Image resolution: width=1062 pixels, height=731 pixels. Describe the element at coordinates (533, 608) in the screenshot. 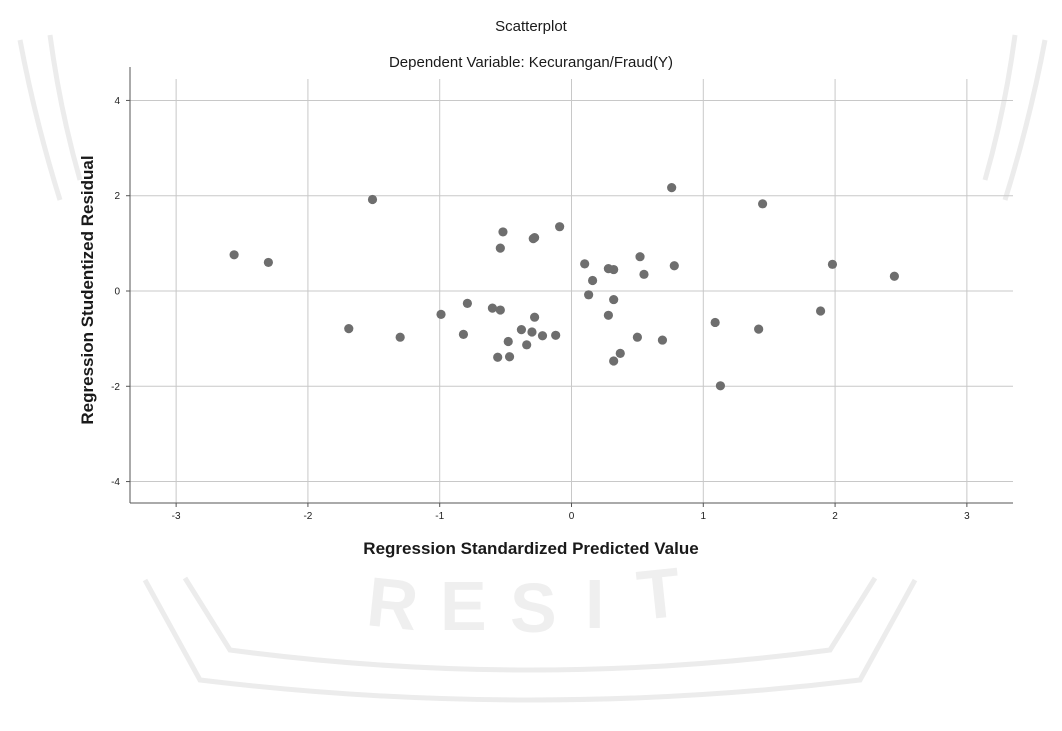

I see `svg-text: S` at that location.